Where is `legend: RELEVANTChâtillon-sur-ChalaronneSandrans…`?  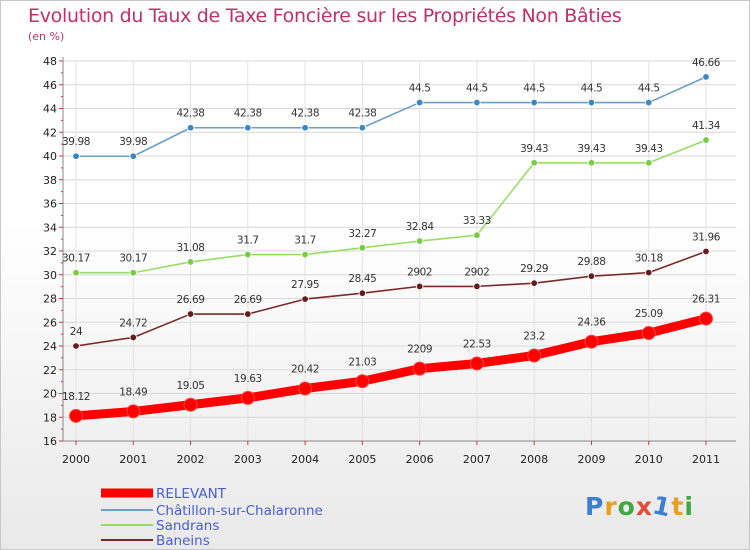 legend: RELEVANTChâtillon-sur-ChalaronneSandrans… is located at coordinates (212, 517).